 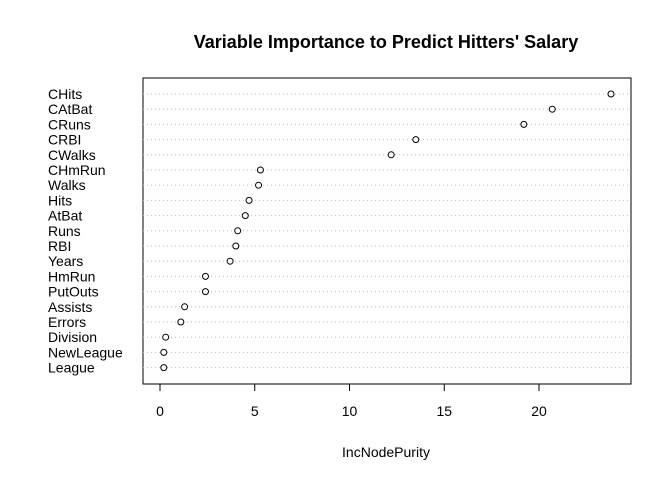 I want to click on category-label: CAtBat, so click(x=70, y=109).